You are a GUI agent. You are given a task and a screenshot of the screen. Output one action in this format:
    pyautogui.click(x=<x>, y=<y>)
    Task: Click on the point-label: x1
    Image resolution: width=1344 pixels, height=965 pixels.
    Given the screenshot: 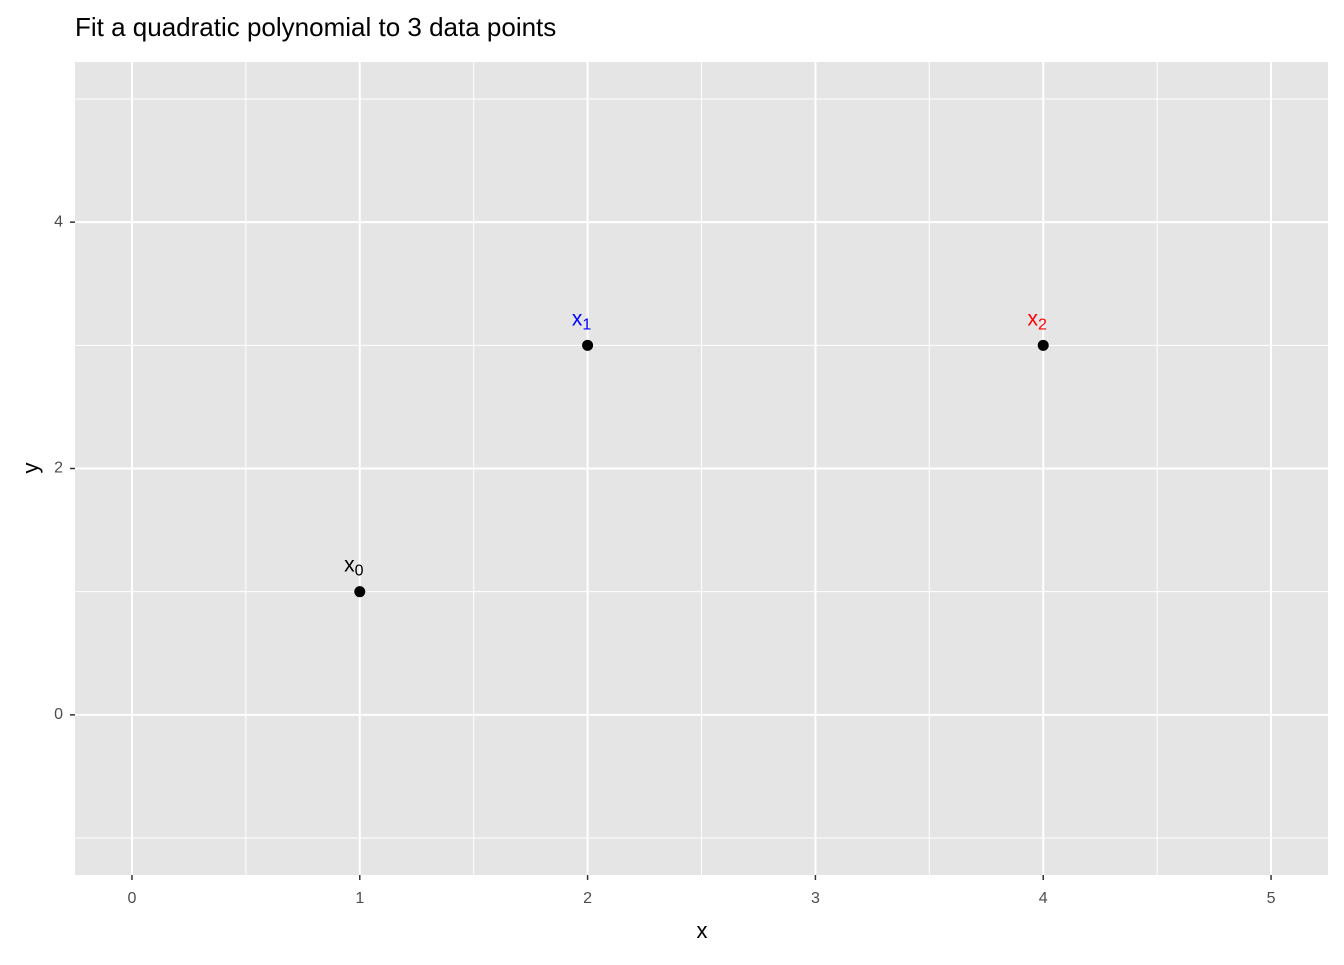 What is the action you would take?
    pyautogui.click(x=582, y=320)
    